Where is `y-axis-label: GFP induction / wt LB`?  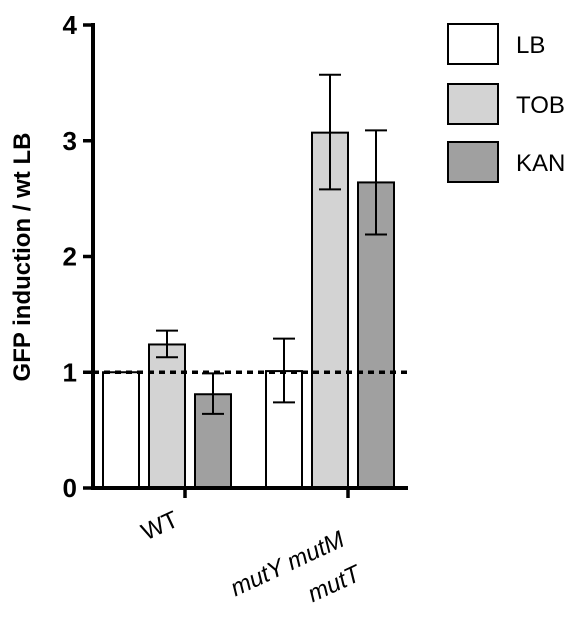 y-axis-label: GFP induction / wt LB is located at coordinates (22, 257).